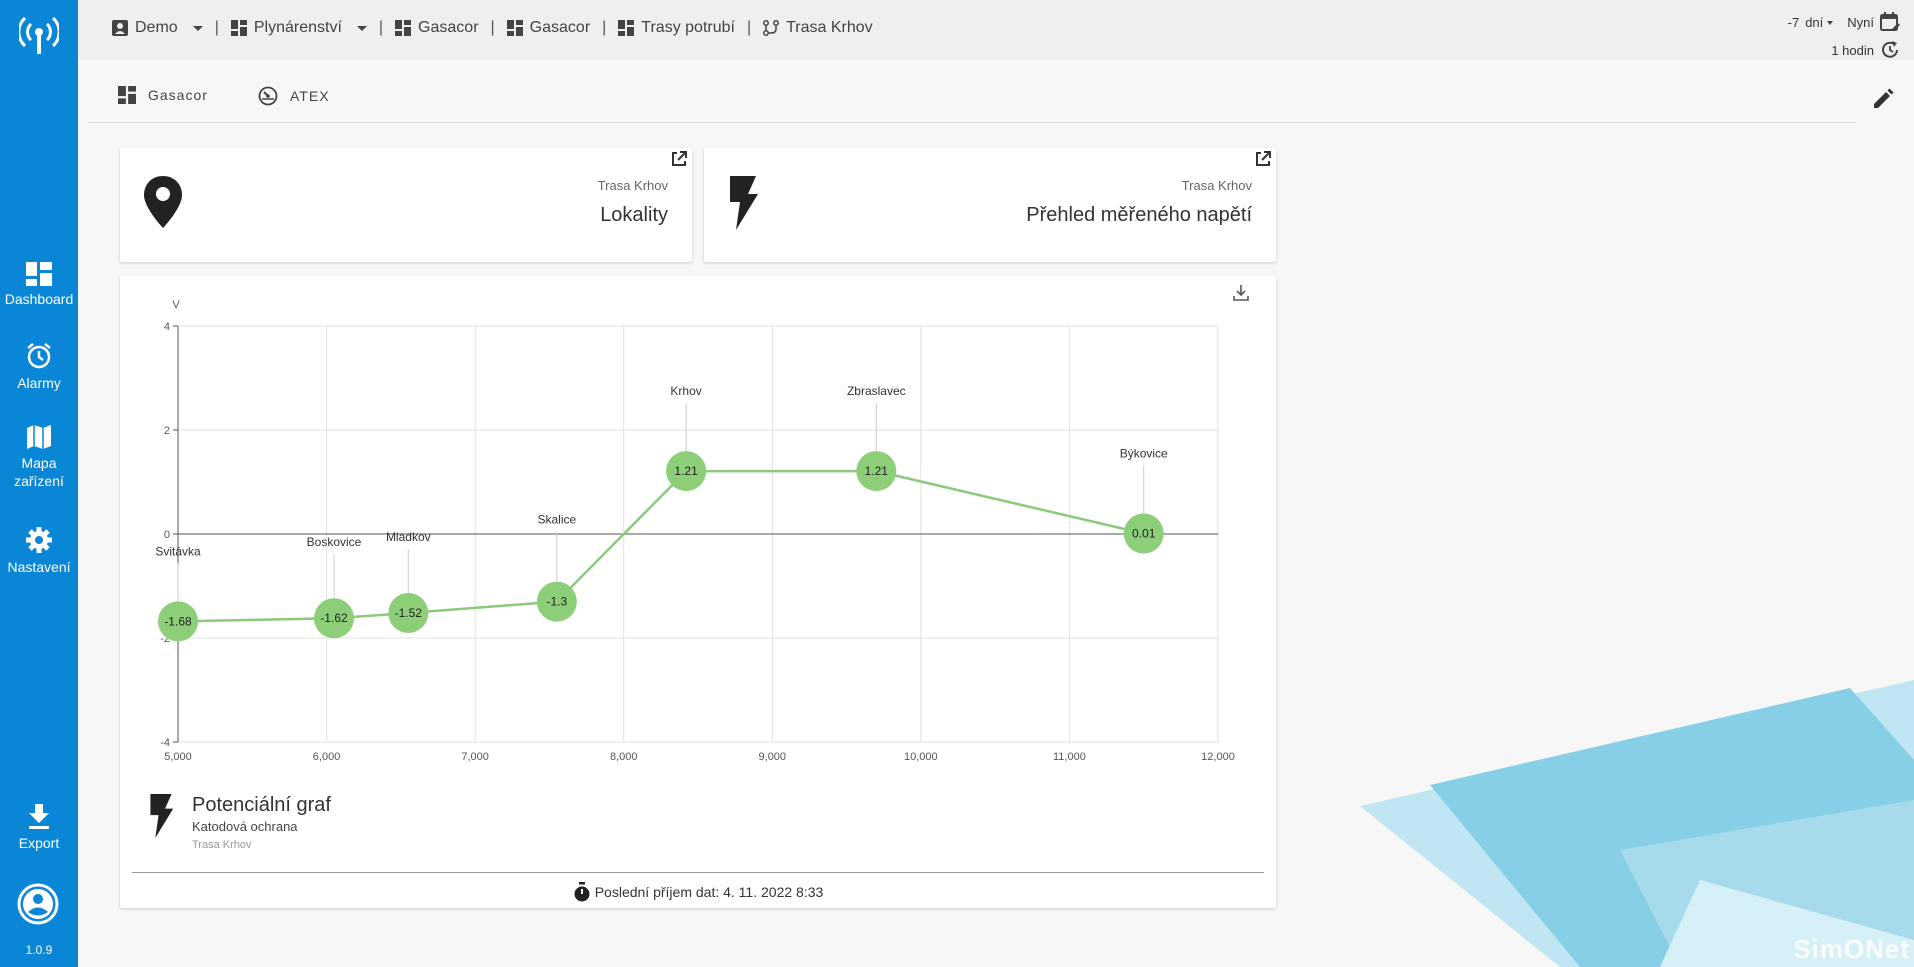 This screenshot has height=967, width=1914. I want to click on sidebar-item-label: Mapa zařízení, so click(39, 472).